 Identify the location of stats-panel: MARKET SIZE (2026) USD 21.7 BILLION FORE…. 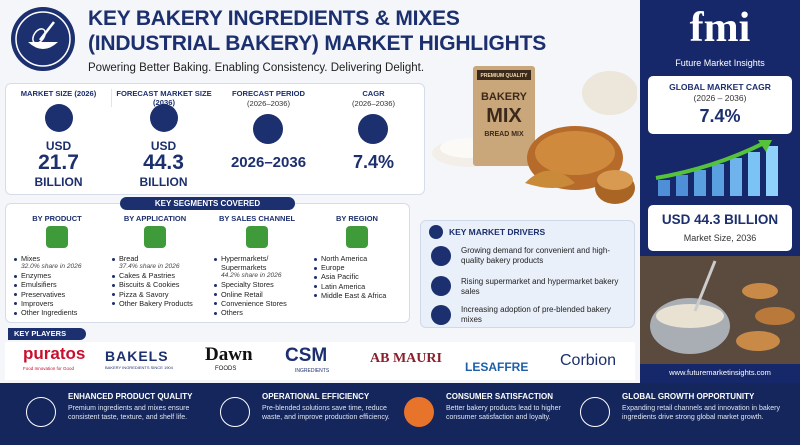
(215, 139).